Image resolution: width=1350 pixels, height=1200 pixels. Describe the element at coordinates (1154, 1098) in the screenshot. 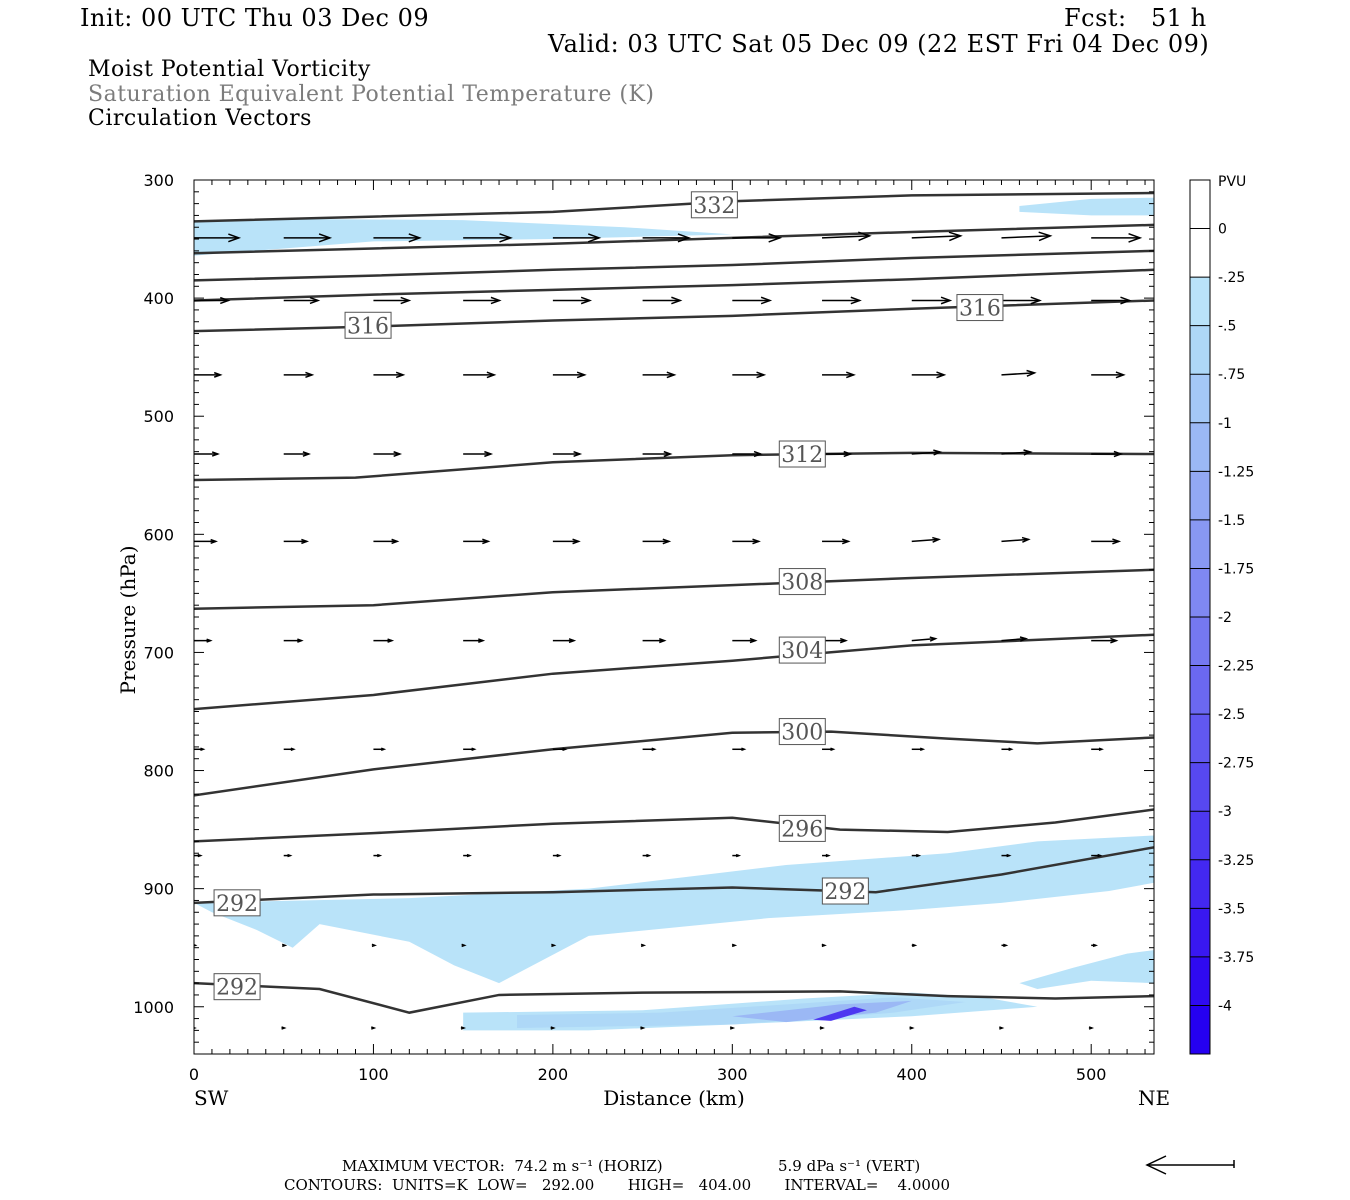

I see `x-endpoint-right: NE` at that location.